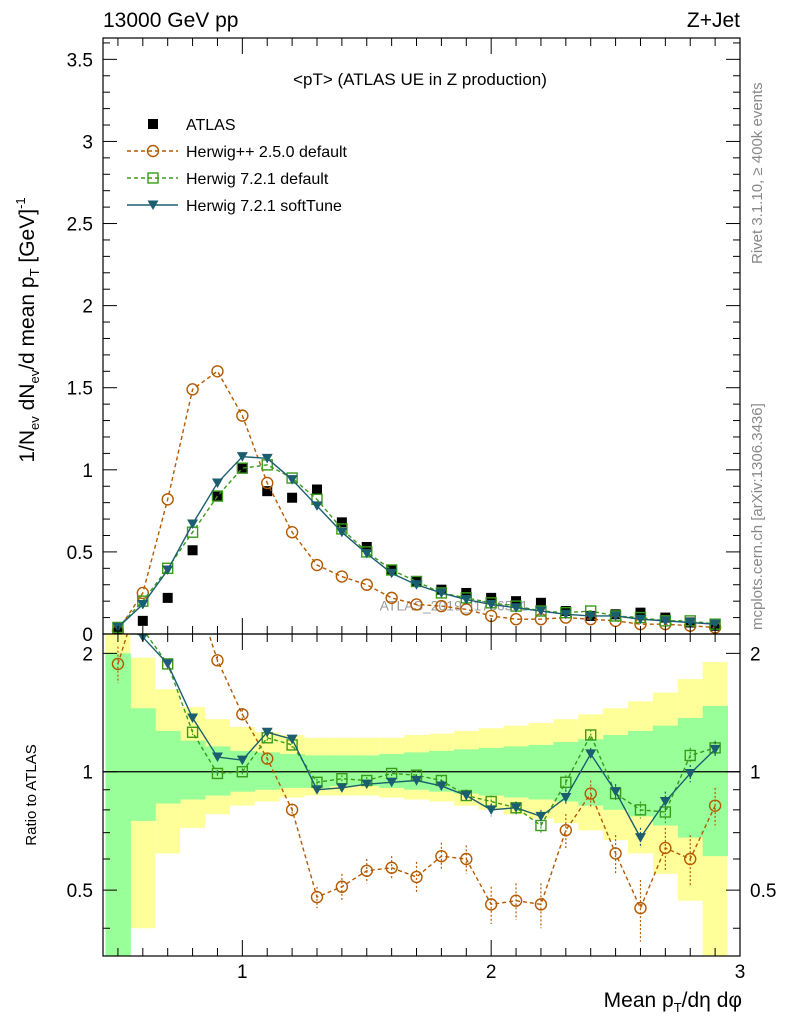 The height and width of the screenshot is (1024, 786). Describe the element at coordinates (87, 635) in the screenshot. I see `y-tick-label: 0` at that location.